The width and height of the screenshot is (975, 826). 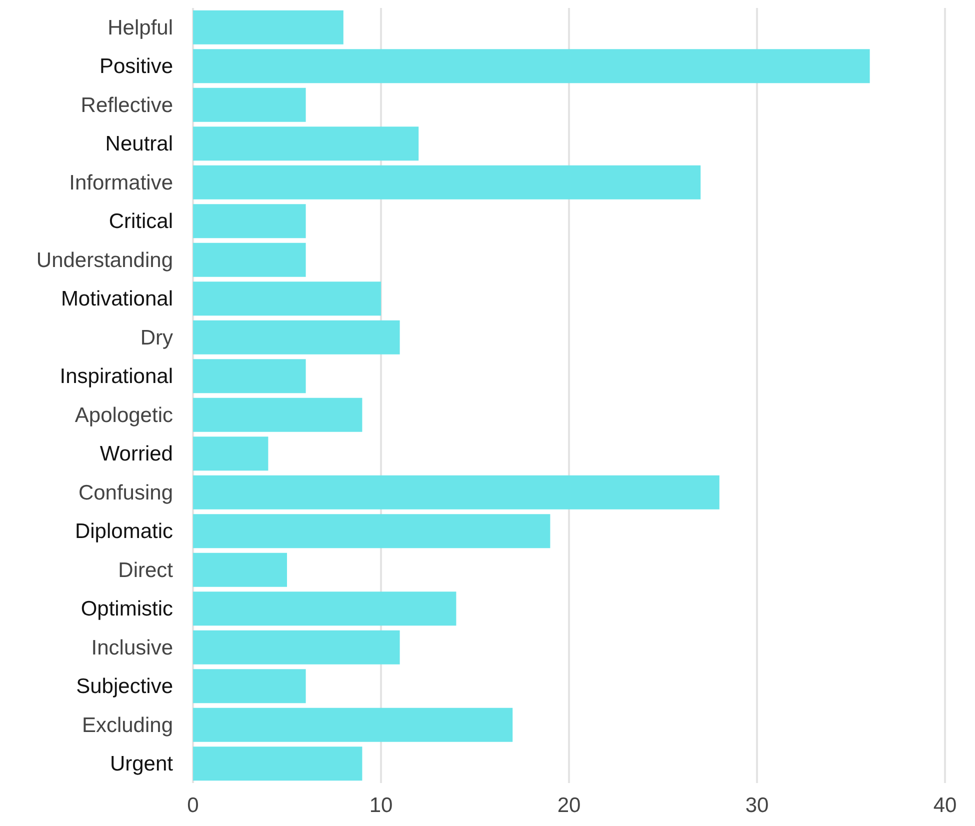 What do you see at coordinates (139, 144) in the screenshot?
I see `y-tick-label: Neutral` at bounding box center [139, 144].